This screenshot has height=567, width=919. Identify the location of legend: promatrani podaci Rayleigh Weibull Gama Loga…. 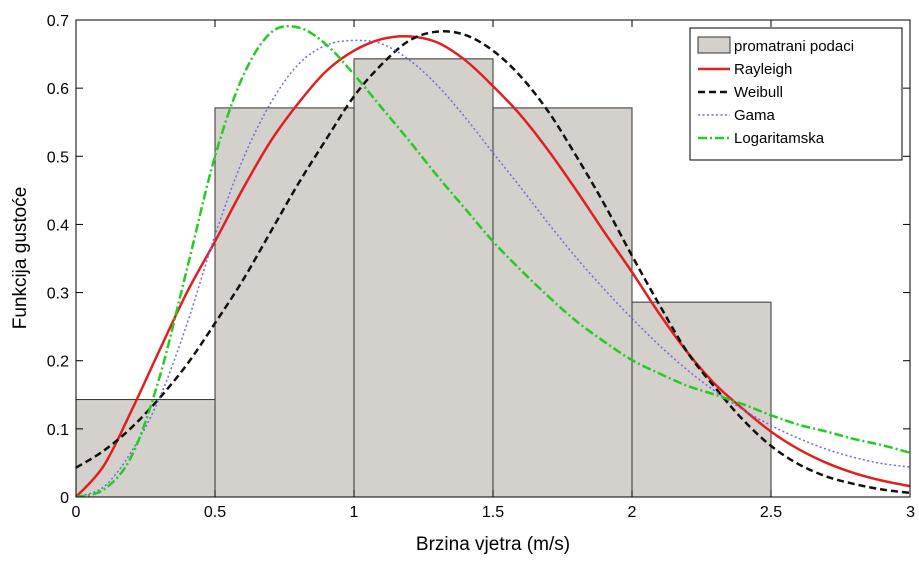
(796, 94).